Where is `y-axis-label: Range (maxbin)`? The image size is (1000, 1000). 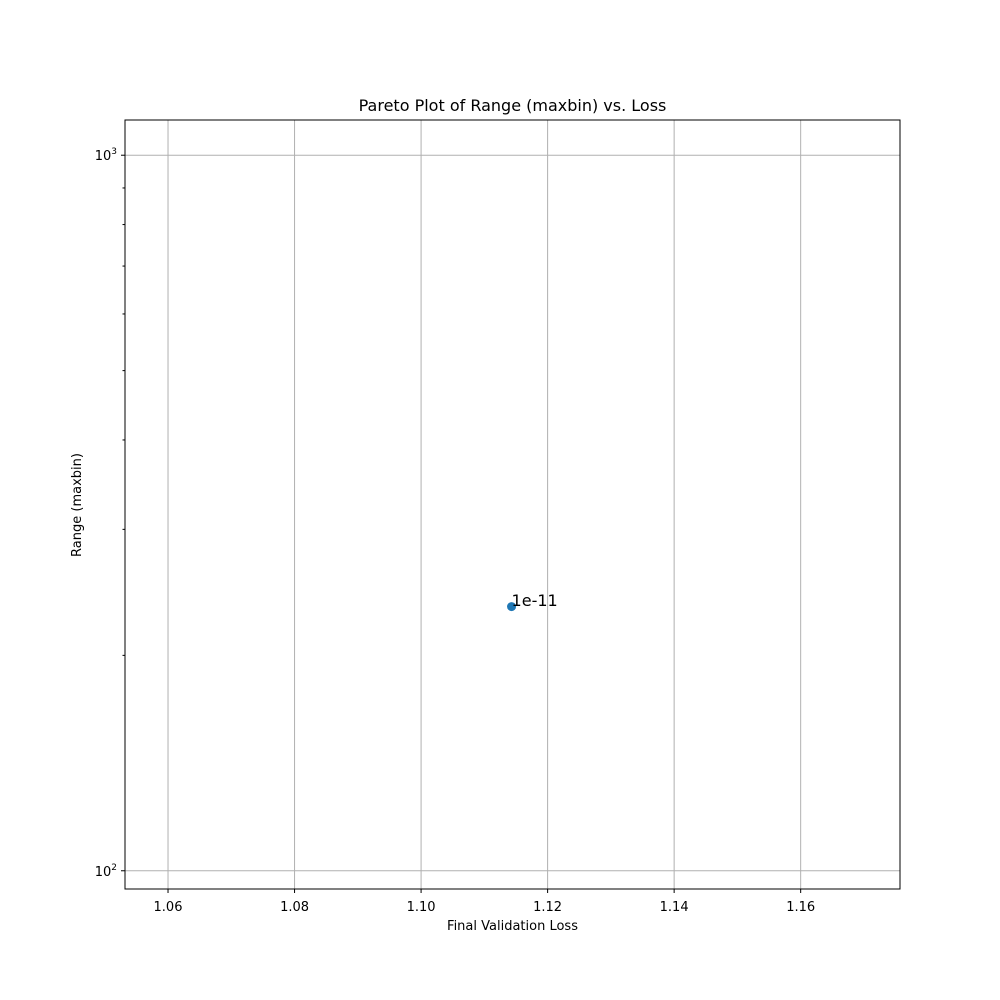
y-axis-label: Range (maxbin) is located at coordinates (77, 505).